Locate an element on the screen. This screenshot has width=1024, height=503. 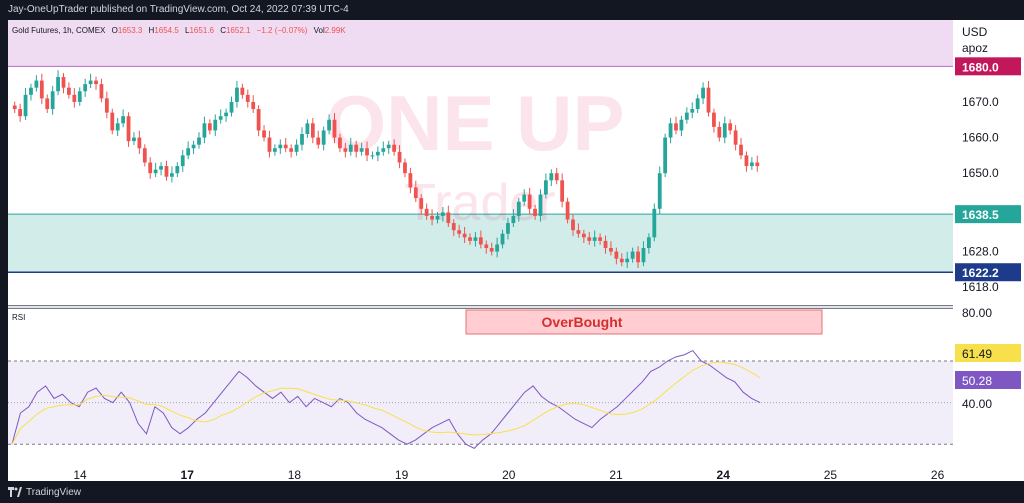
rsi-ma-line is located at coordinates (386, 403).